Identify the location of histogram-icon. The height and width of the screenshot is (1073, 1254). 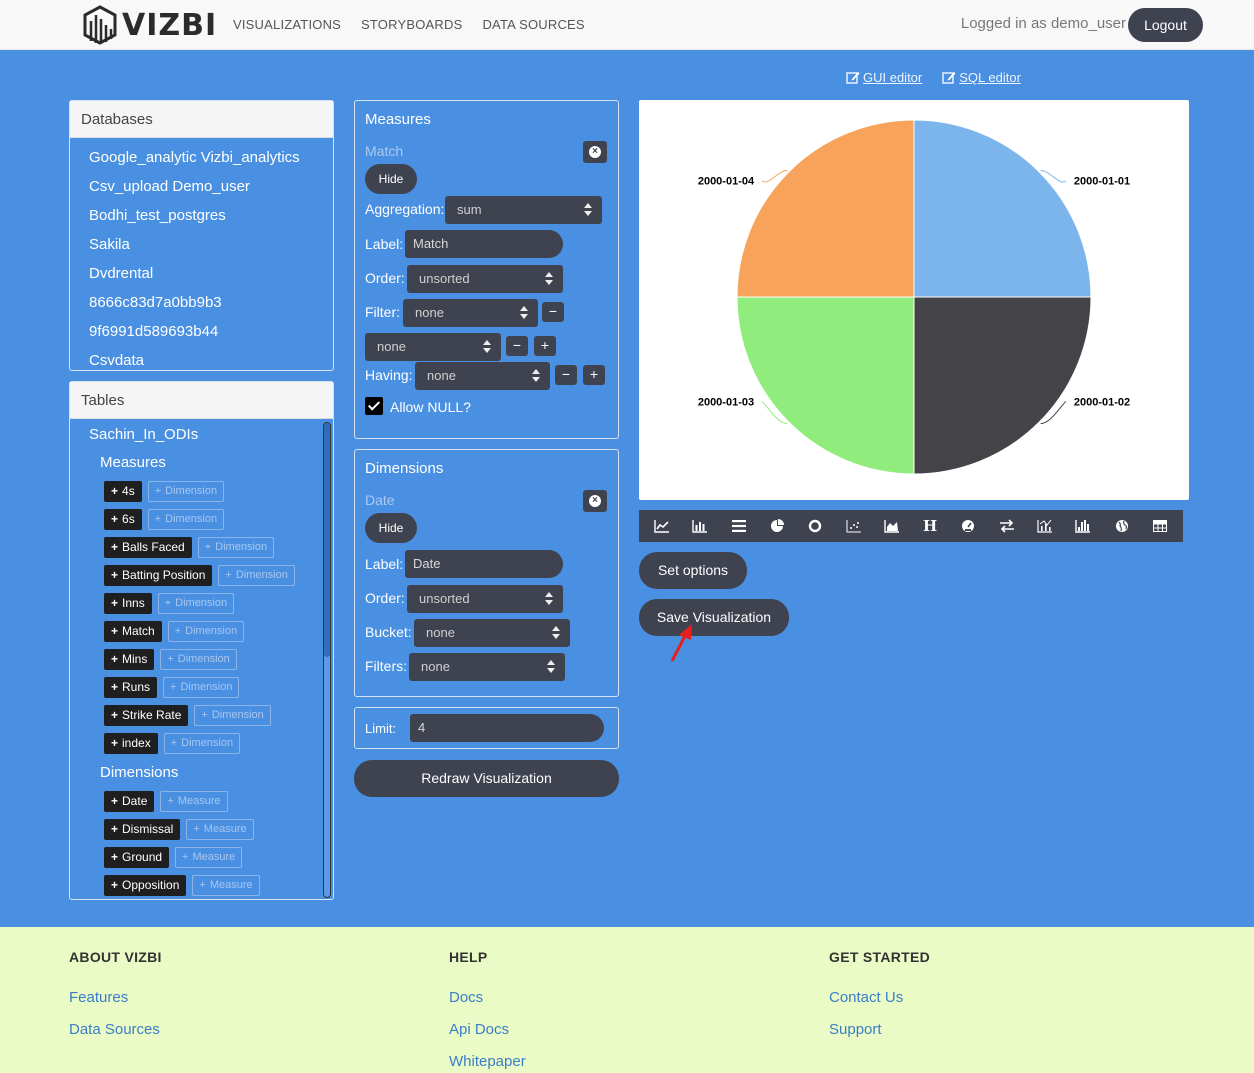
(1083, 526).